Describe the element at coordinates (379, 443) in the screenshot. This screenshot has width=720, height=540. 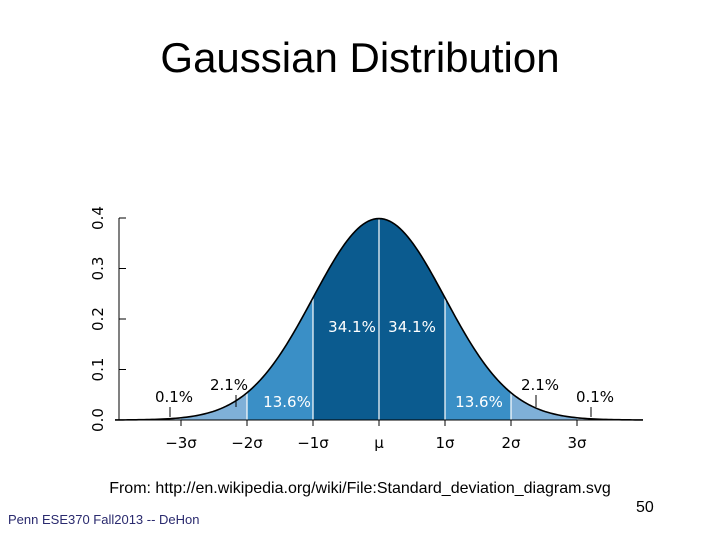
I see `x-tick-label: μ` at that location.